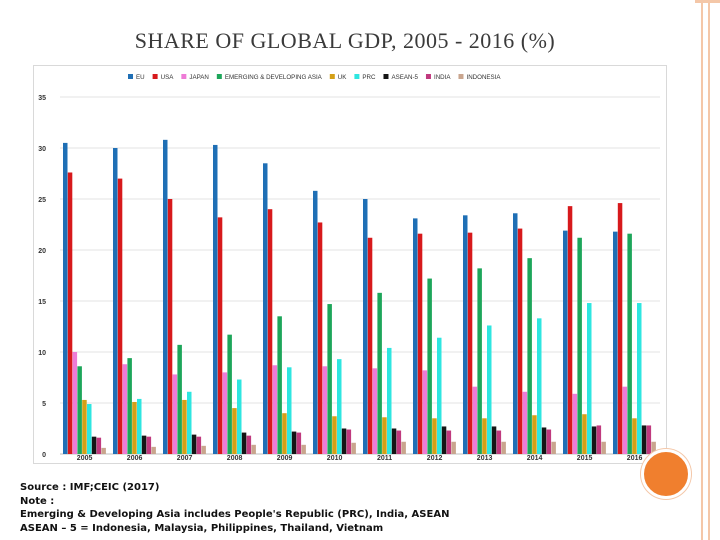 This screenshot has height=540, width=720. I want to click on slide-frame-right-inner, so click(702, 270).